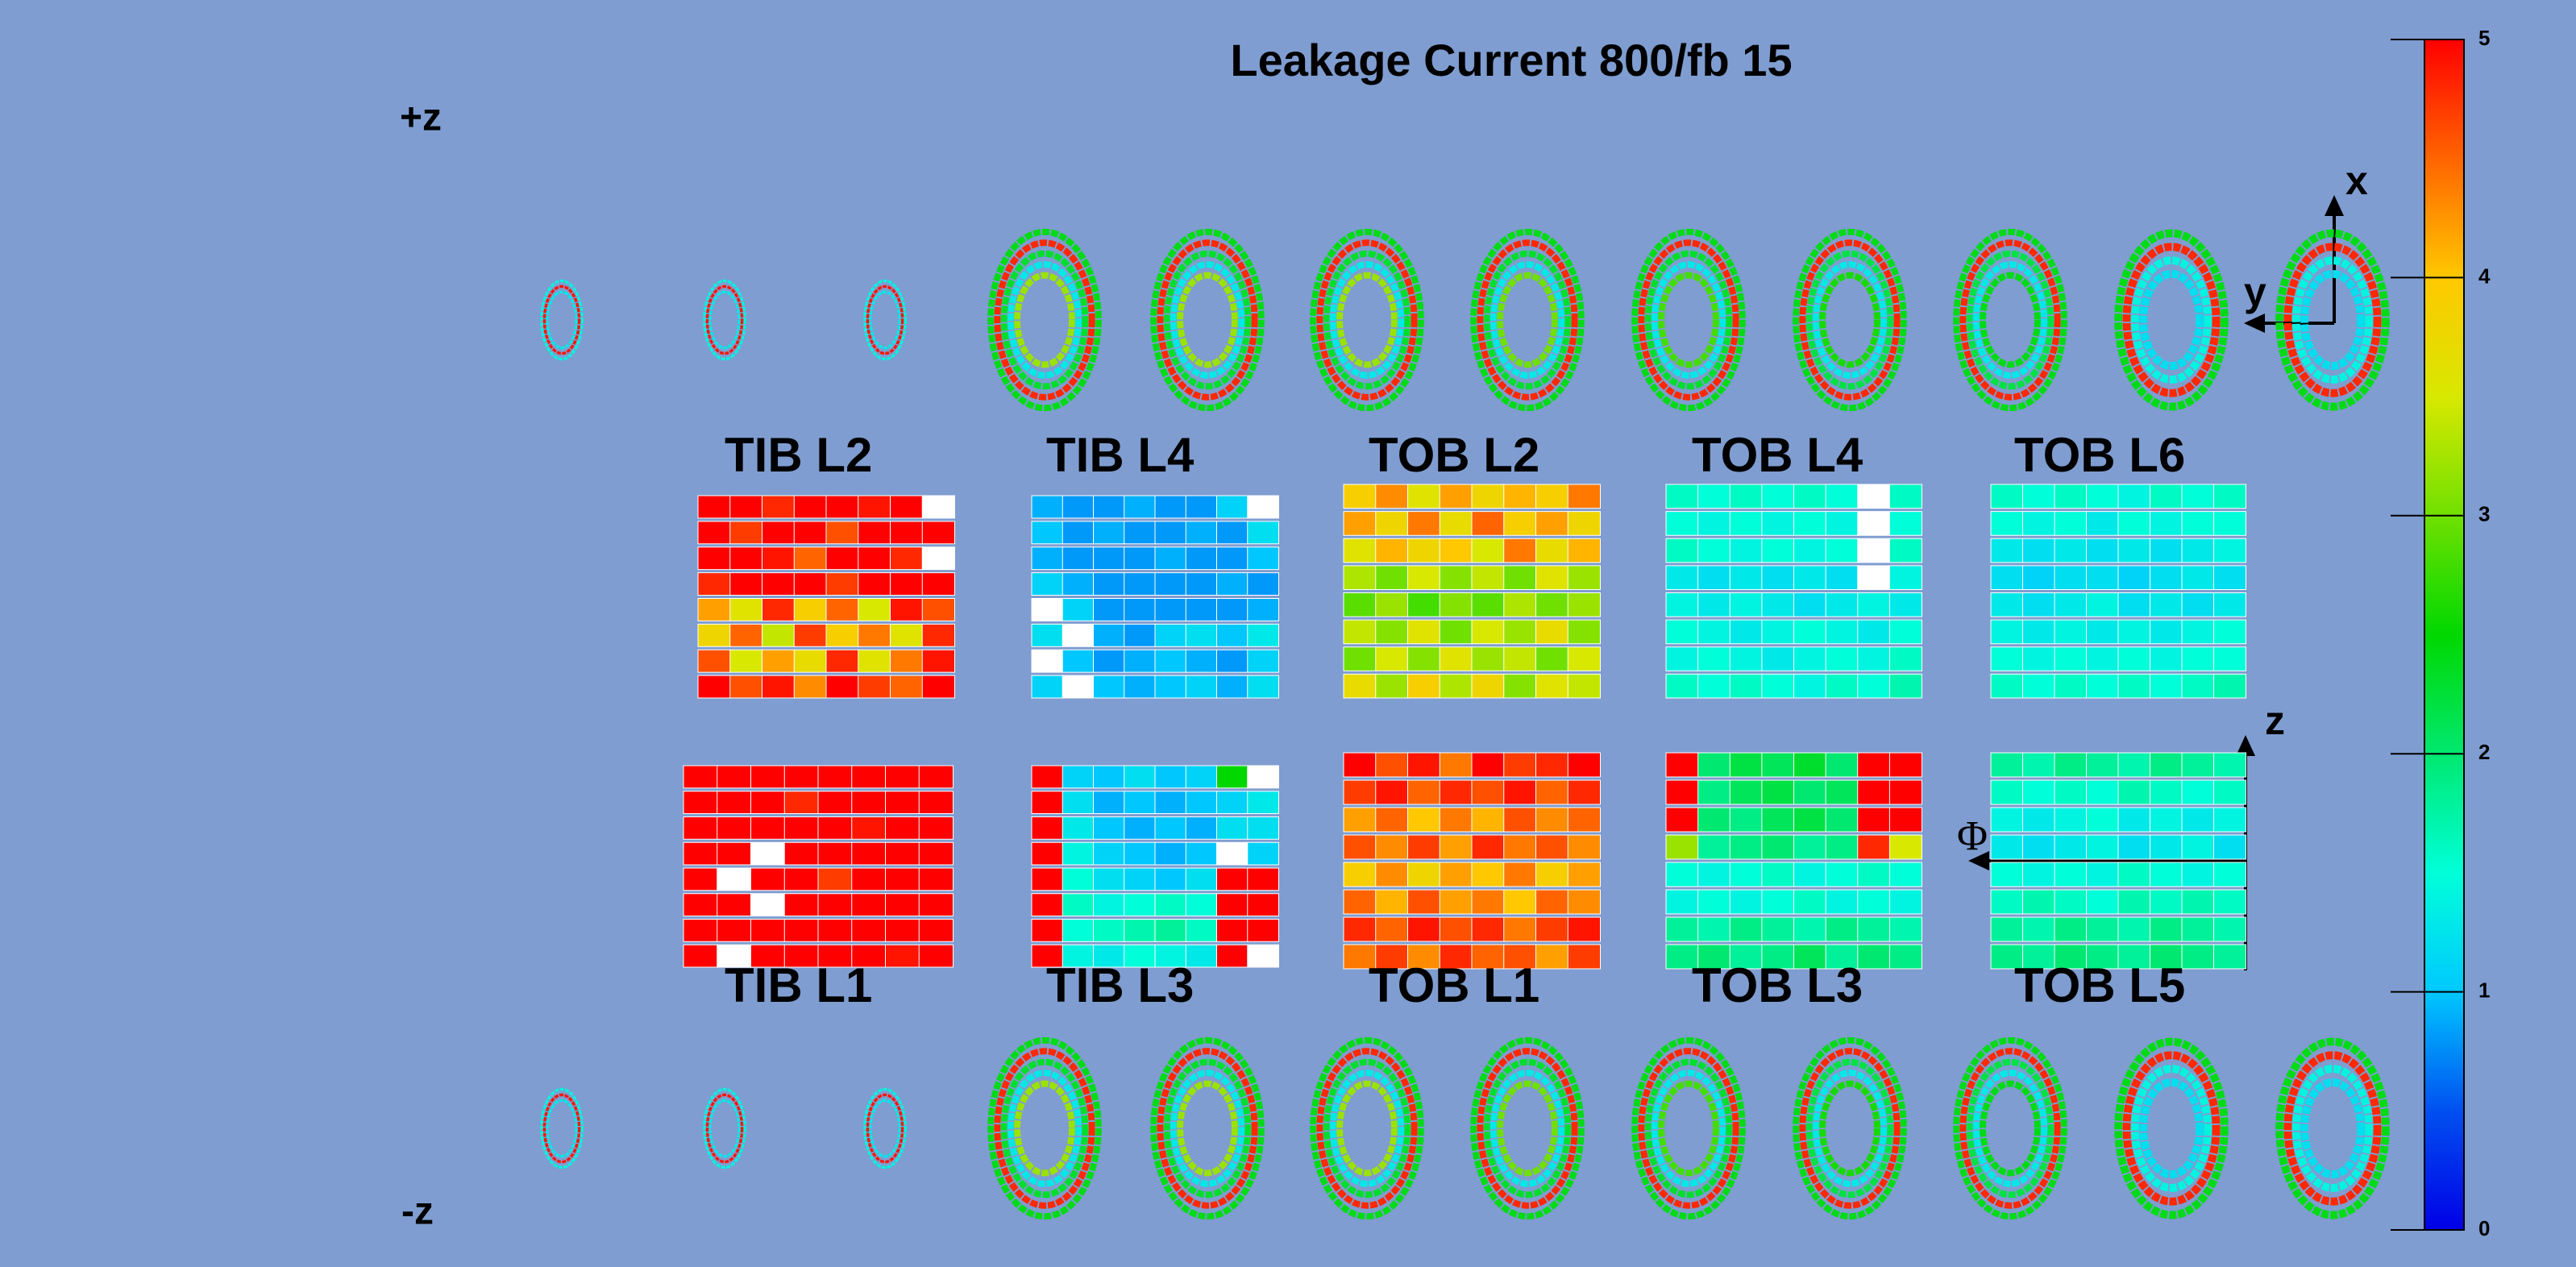 This screenshot has width=2576, height=1267. What do you see at coordinates (417, 1211) in the screenshot?
I see `minus-z-label: -z` at bounding box center [417, 1211].